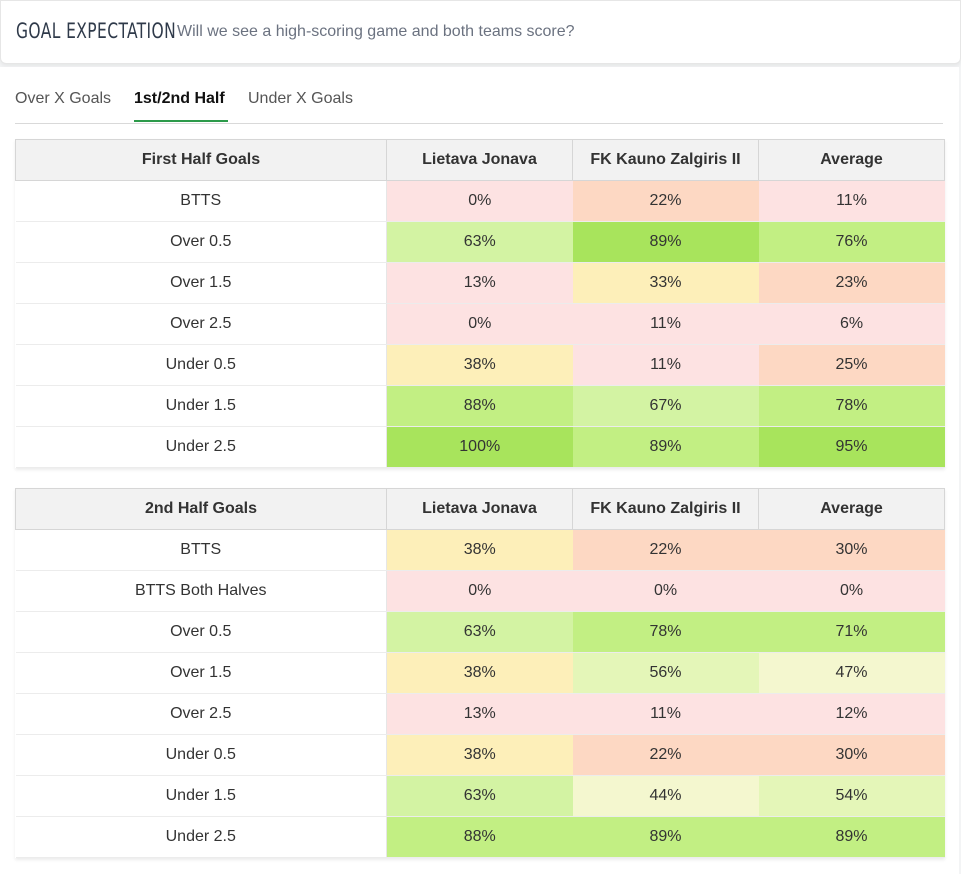 The image size is (961, 874). I want to click on table-row: Over 1.5 13% 33% 23%, so click(480, 283).